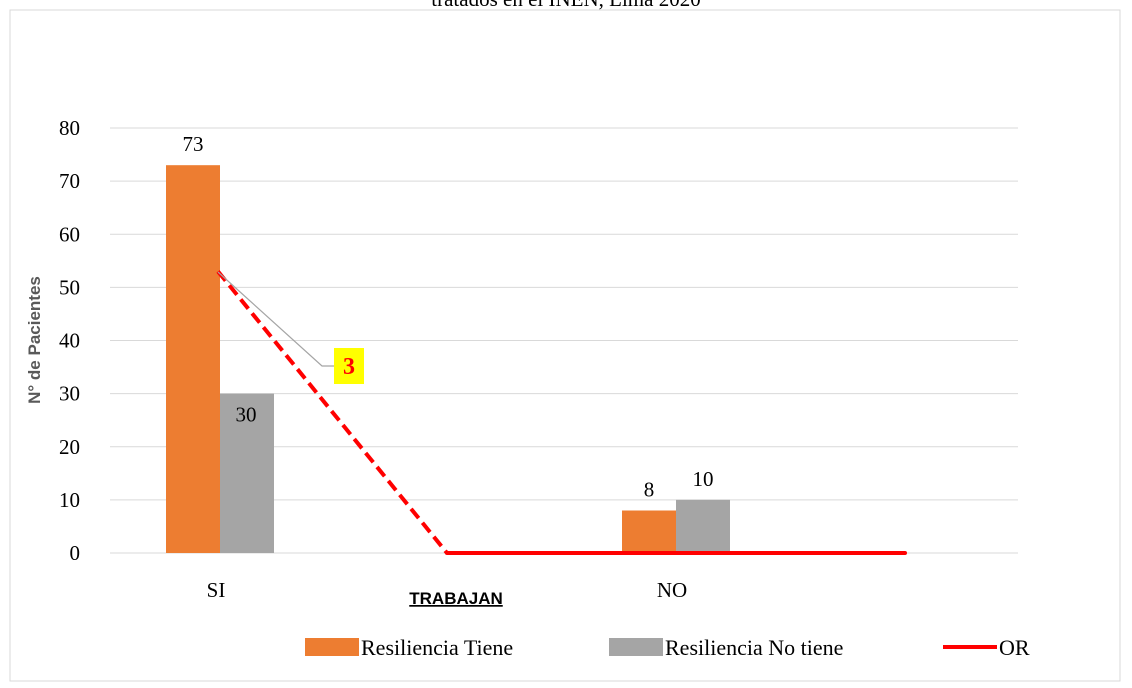  Describe the element at coordinates (703, 479) in the screenshot. I see `bar-label-no-series-1: 10` at that location.